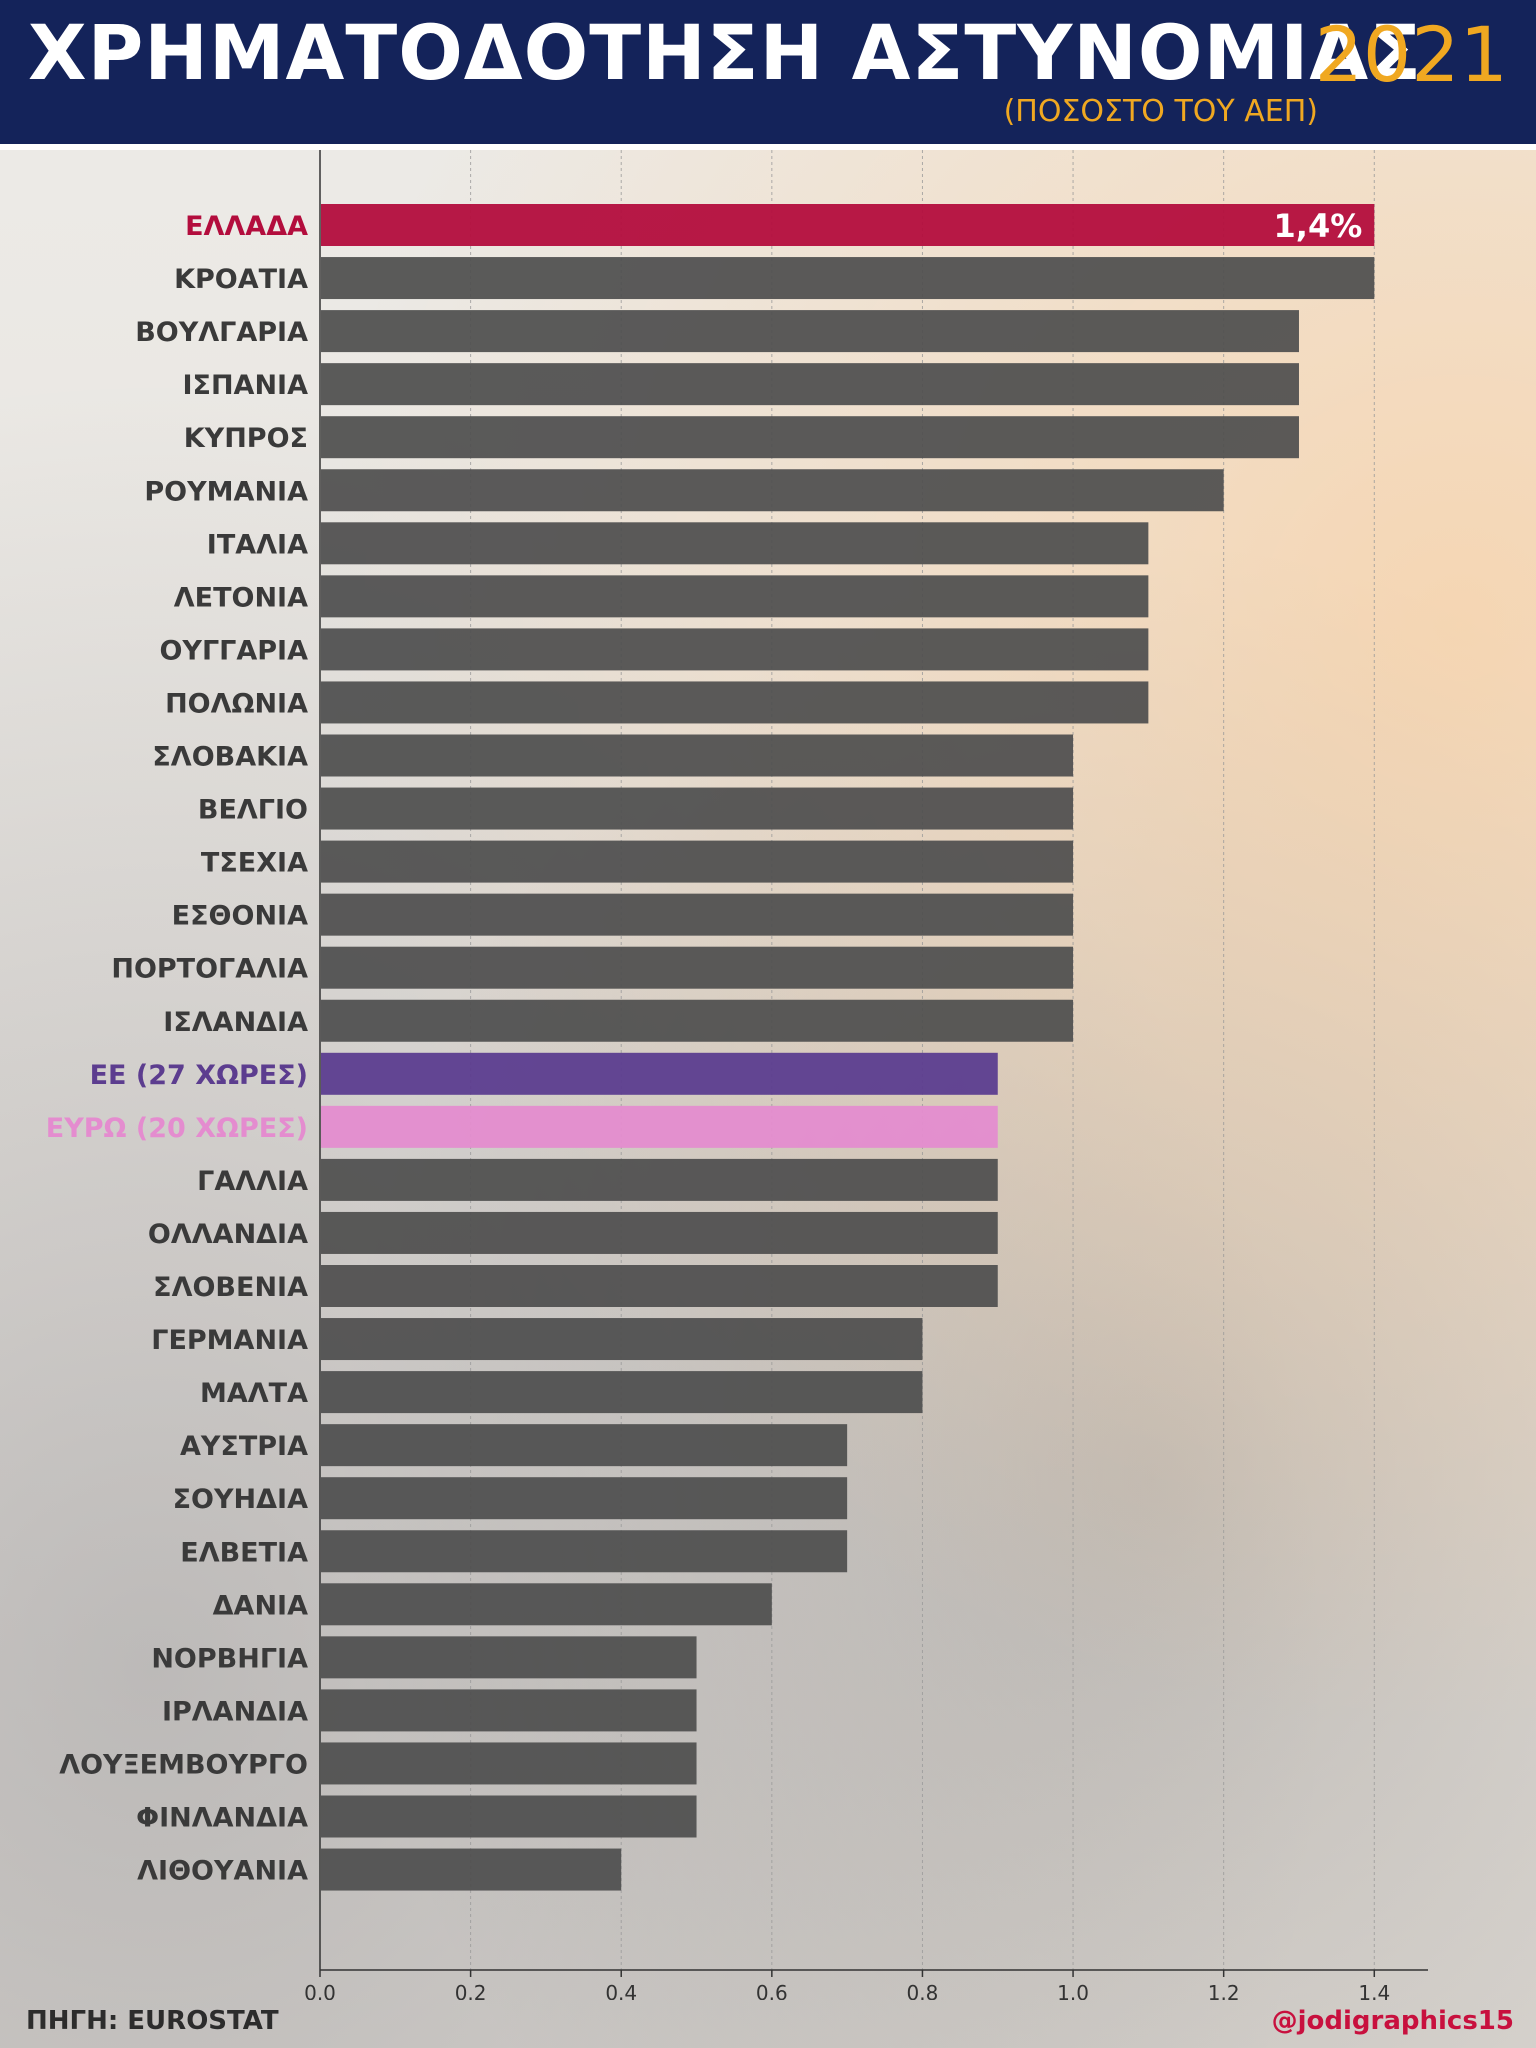 The width and height of the screenshot is (1536, 2048). Describe the element at coordinates (725, 52) in the screenshot. I see `chart-title: ΧΡΗΜΑΤΟΔΟΤΗΣΗ ΑΣΤΥΝΟΜΙΑΣ` at that location.